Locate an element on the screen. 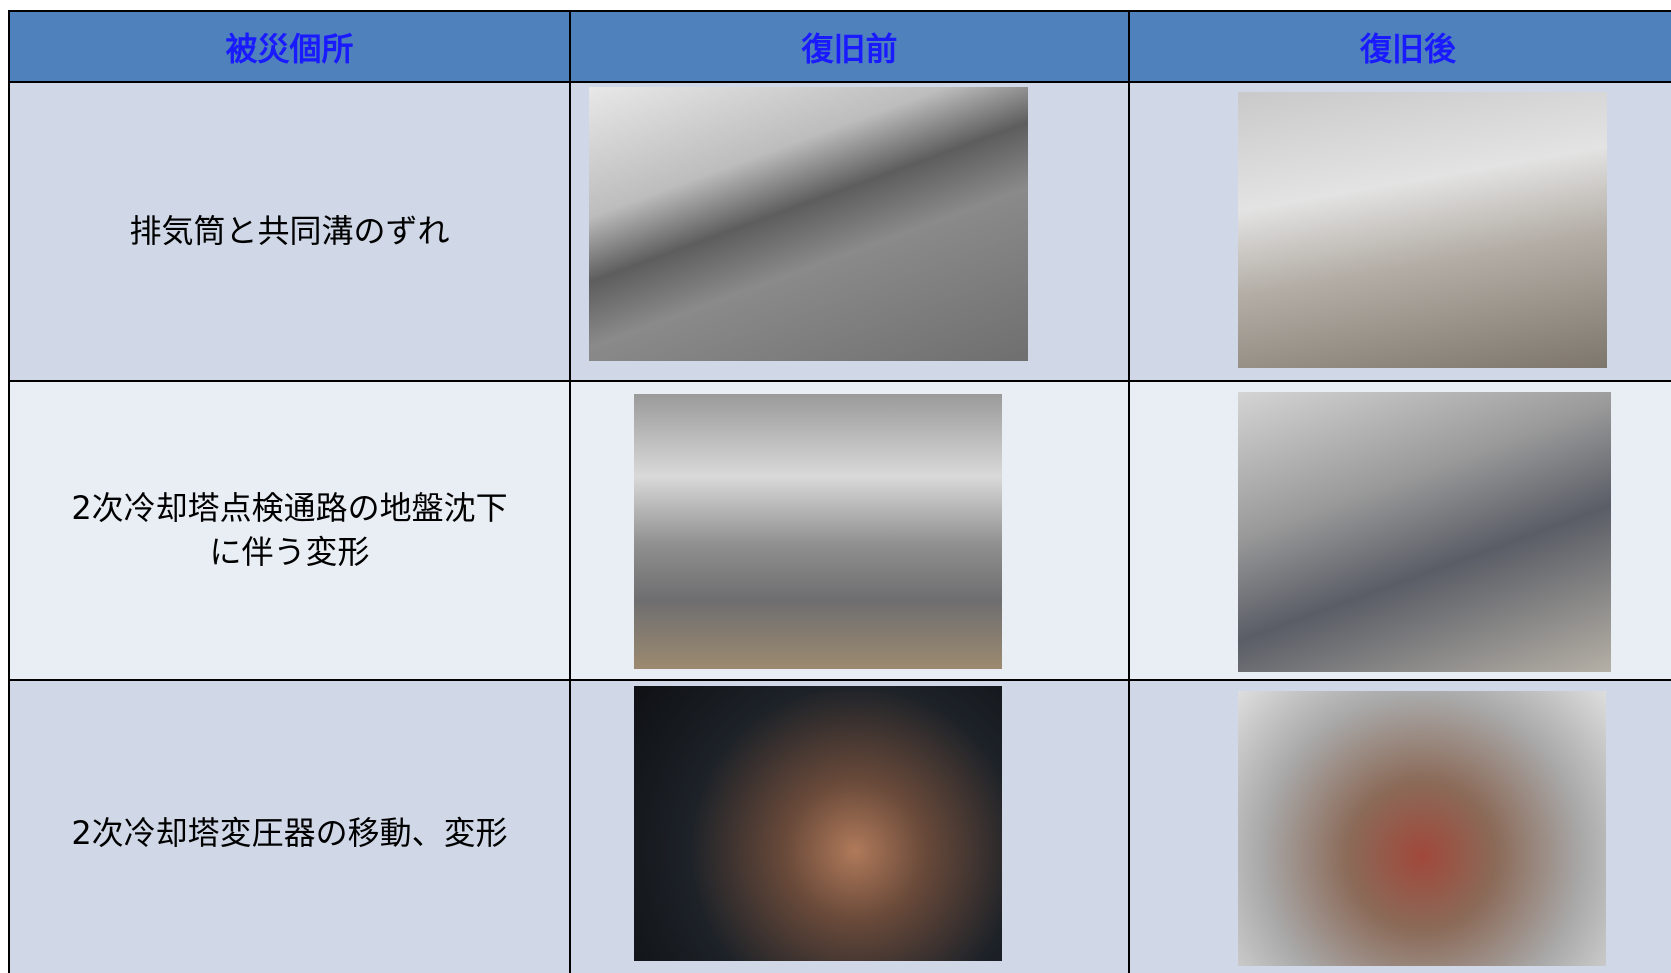  header-cell: 被災個所 is located at coordinates (289, 46).